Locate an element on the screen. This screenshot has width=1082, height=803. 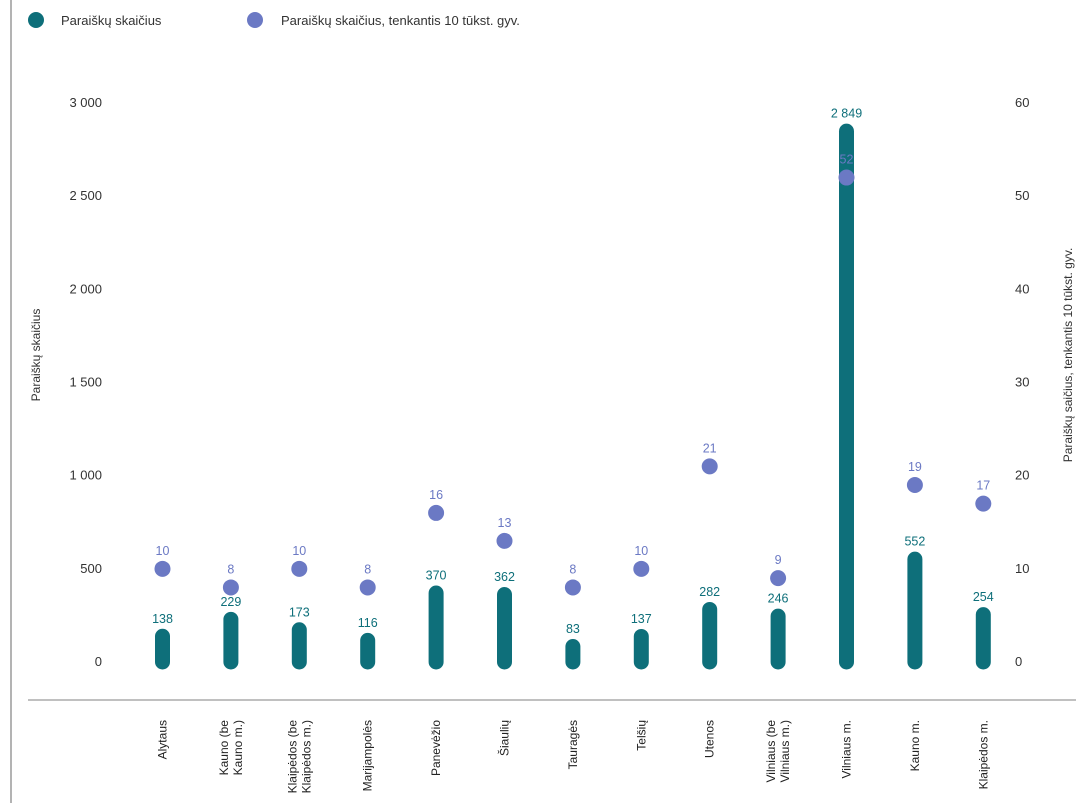
legend-label-bars: Paraiškų skaičius is located at coordinates (111, 20).